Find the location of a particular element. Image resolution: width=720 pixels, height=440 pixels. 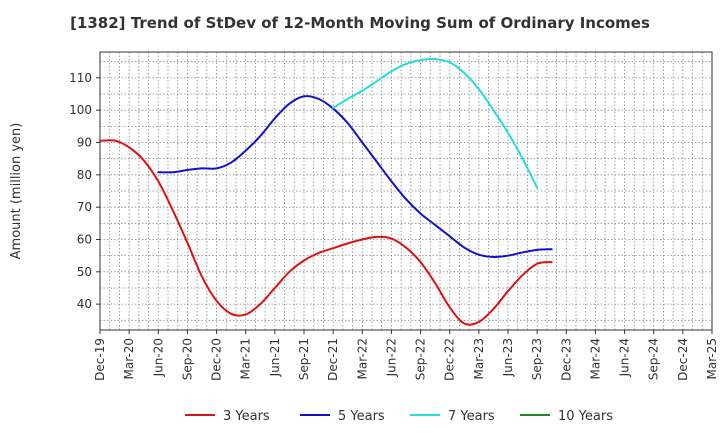

x-tick-label: Jun-23 is located at coordinates (508, 357).